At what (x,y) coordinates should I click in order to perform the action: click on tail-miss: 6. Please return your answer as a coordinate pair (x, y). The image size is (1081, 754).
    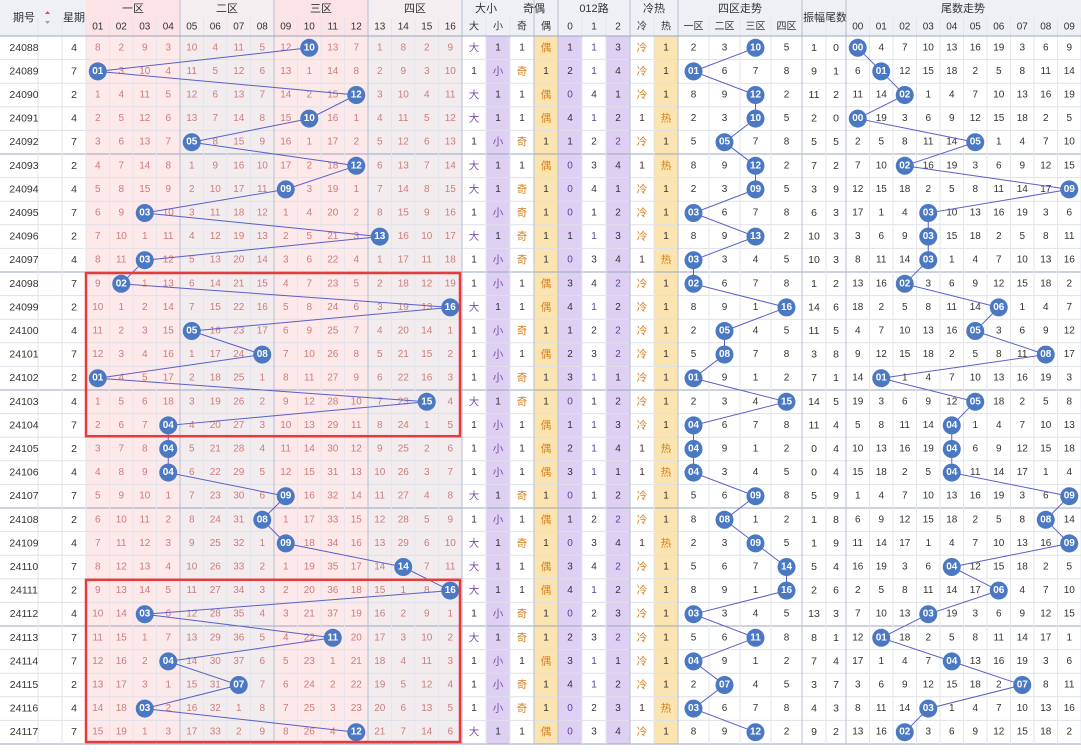
    Looking at the image, I should click on (975, 449).